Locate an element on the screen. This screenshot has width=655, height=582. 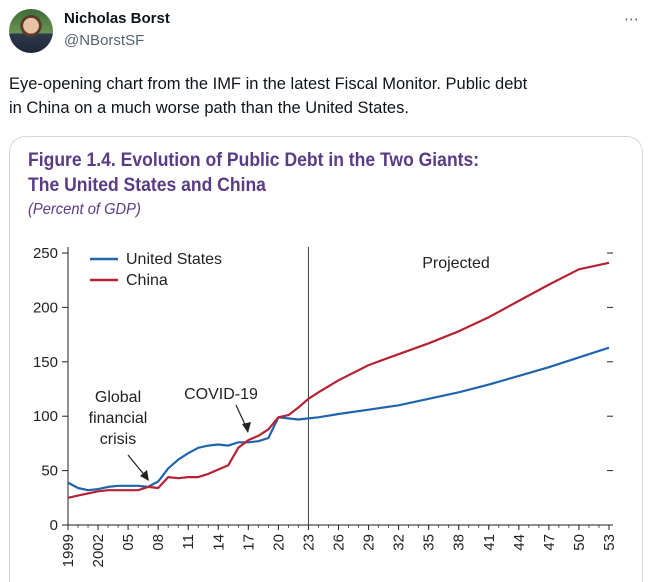
x-tick-label: 38 is located at coordinates (459, 542).